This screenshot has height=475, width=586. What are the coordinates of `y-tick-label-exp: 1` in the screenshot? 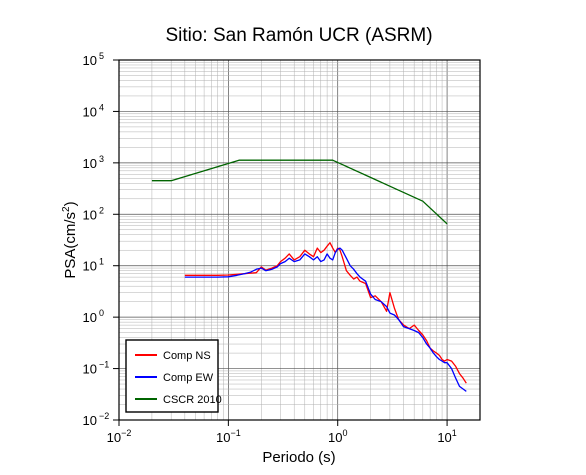 It's located at (101, 262).